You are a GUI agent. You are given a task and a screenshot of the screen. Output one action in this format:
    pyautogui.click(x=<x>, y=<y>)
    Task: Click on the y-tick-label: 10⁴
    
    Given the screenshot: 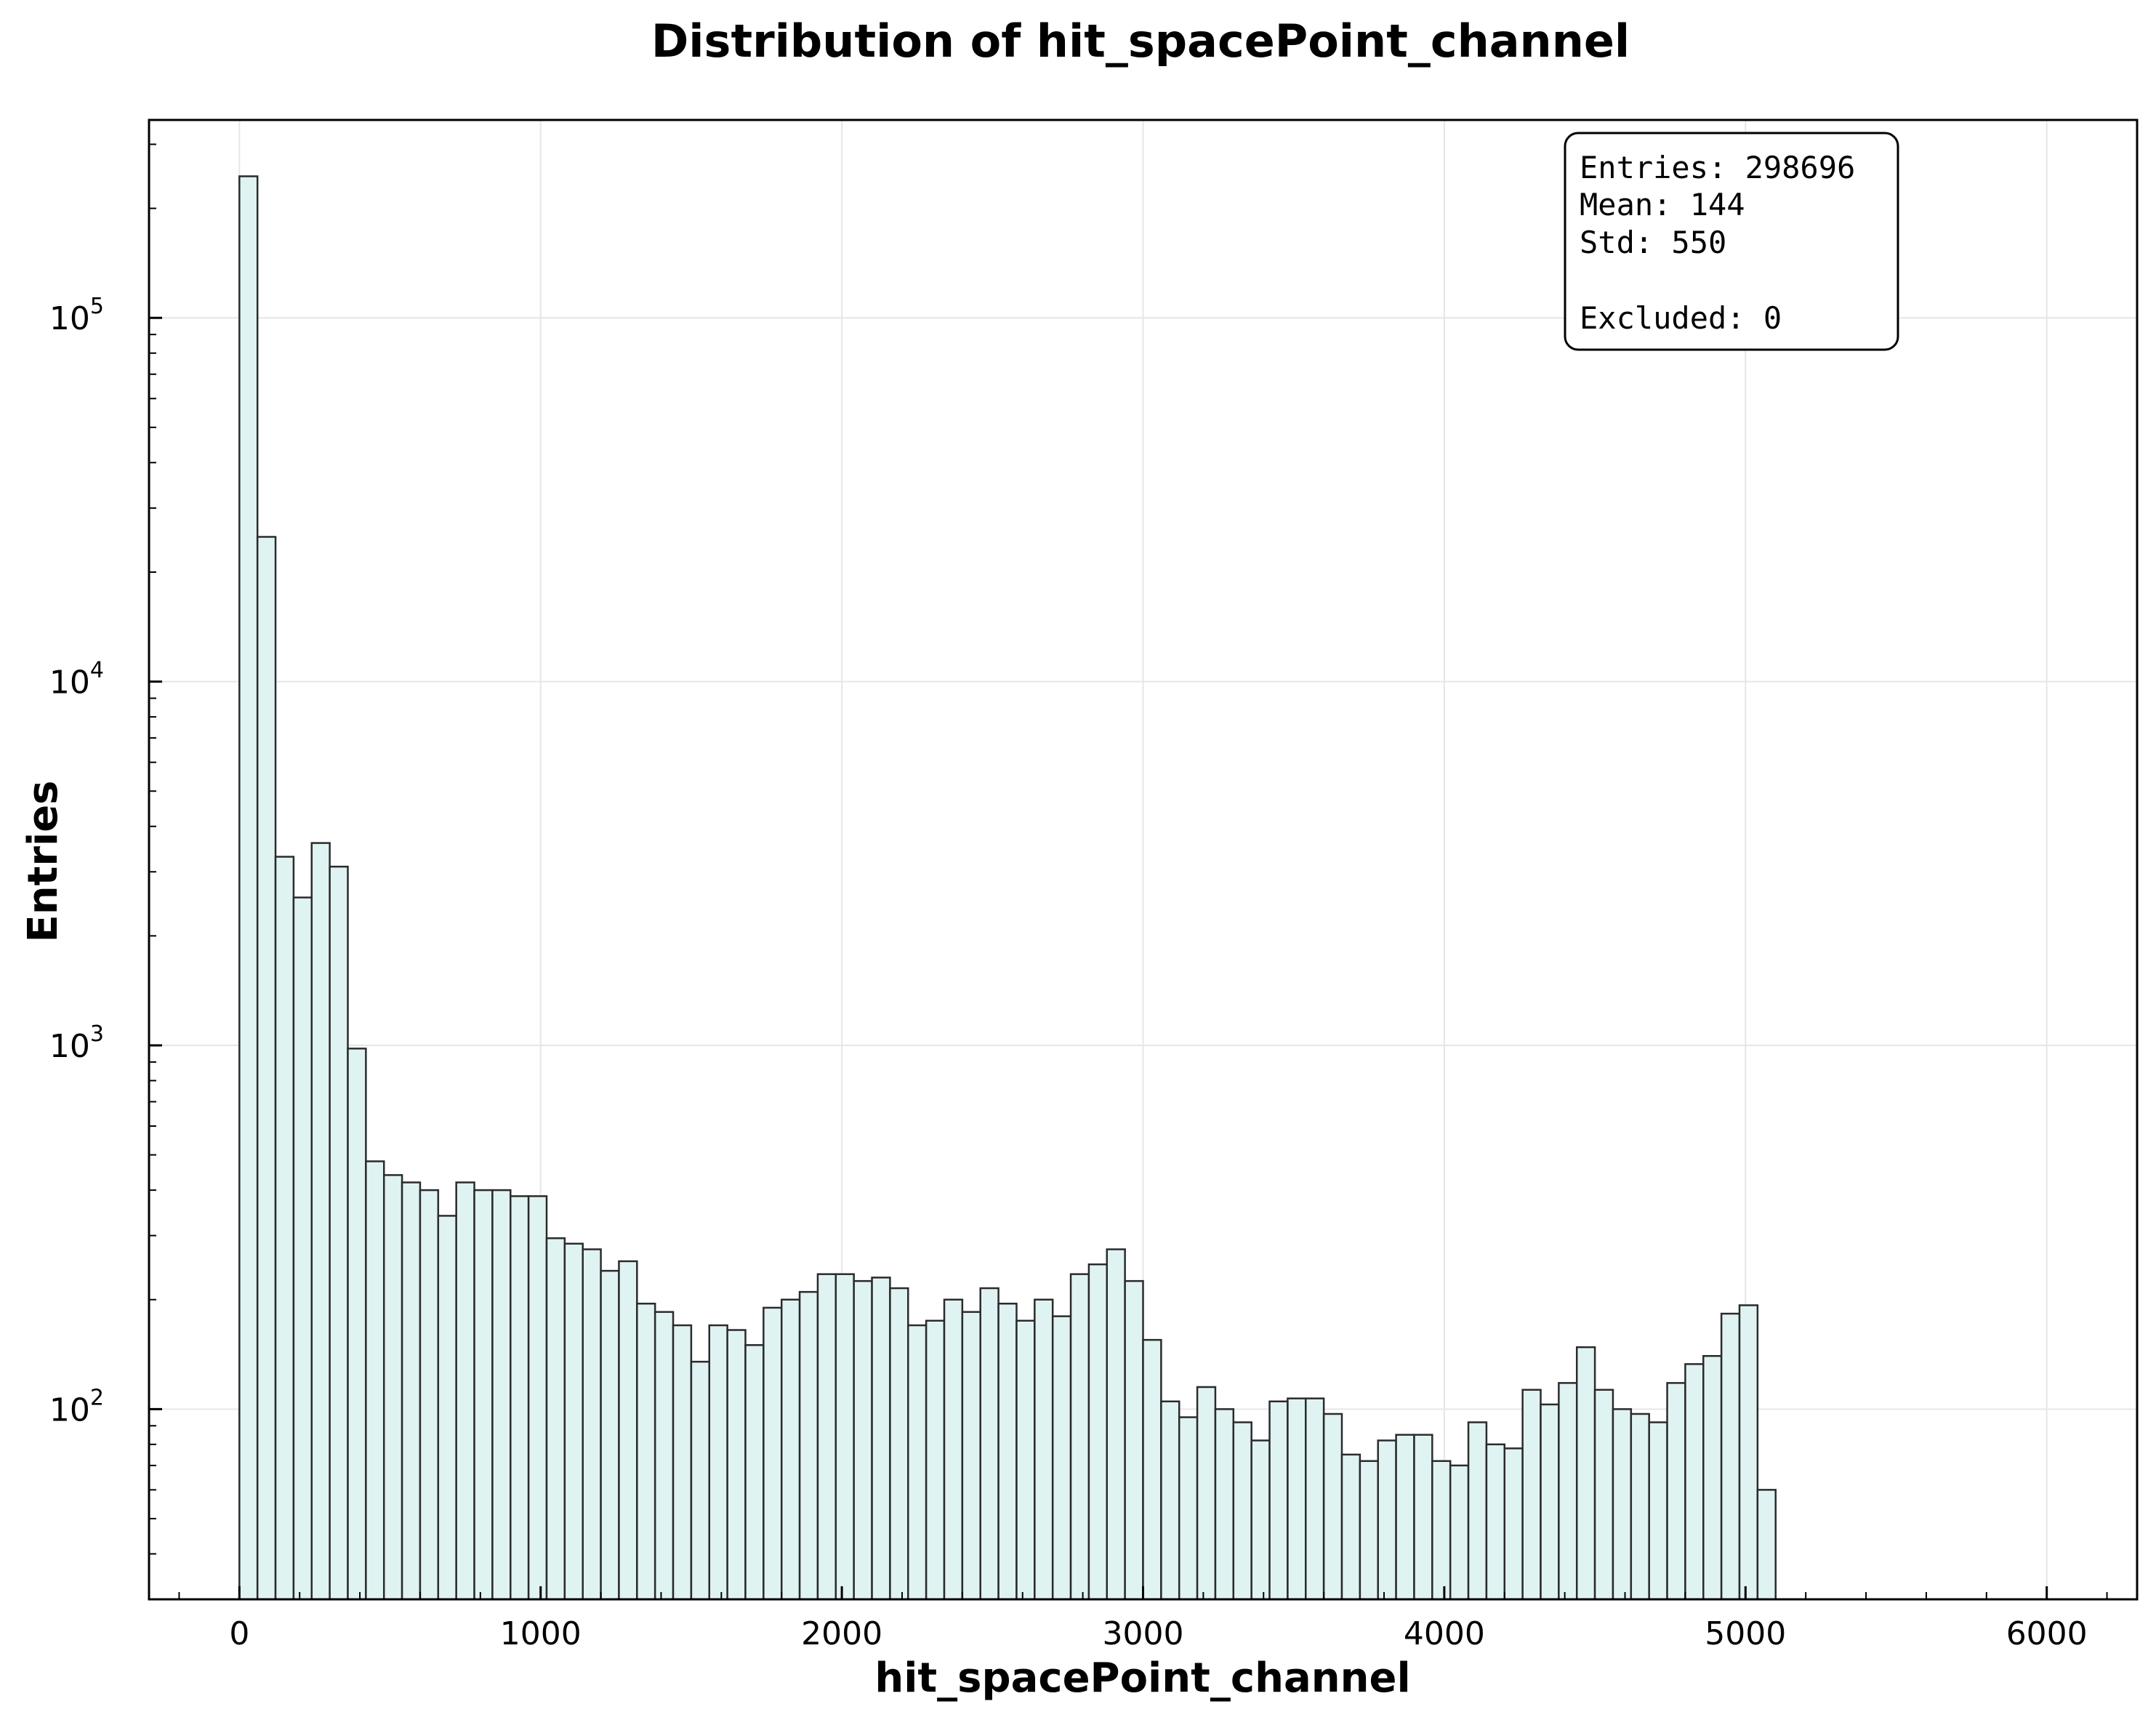 What is the action you would take?
    pyautogui.click(x=76, y=680)
    